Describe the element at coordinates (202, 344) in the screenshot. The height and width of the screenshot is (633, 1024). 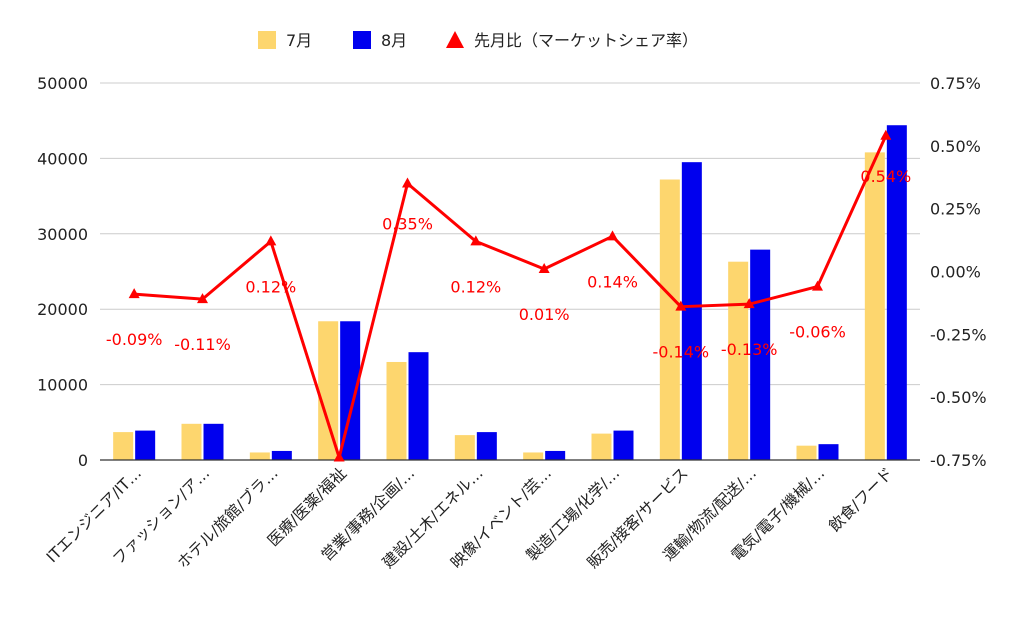
I see `data-label: -0.11%` at that location.